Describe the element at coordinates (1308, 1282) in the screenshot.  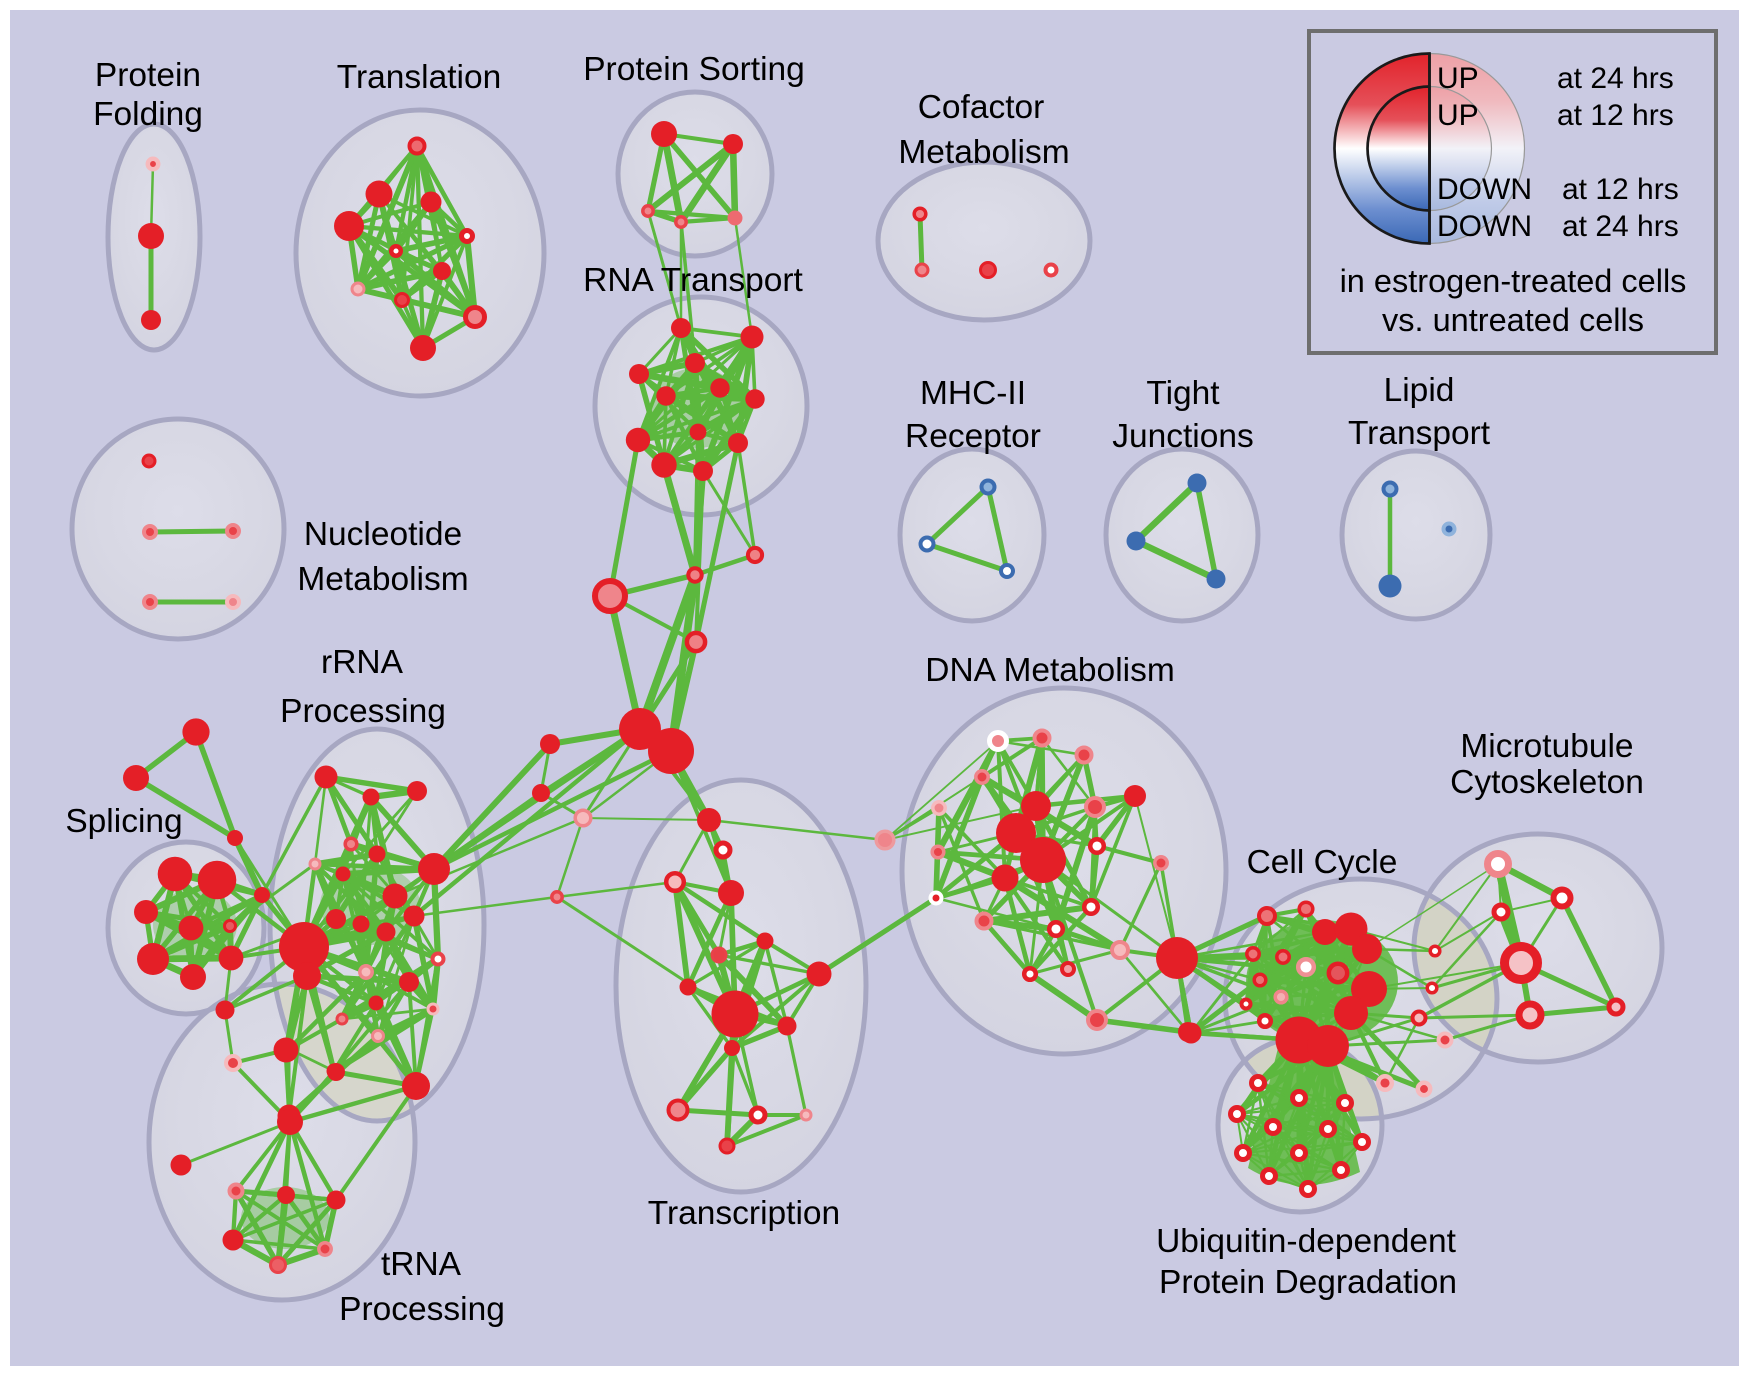
I see `svg-text: Protein Degradation` at that location.